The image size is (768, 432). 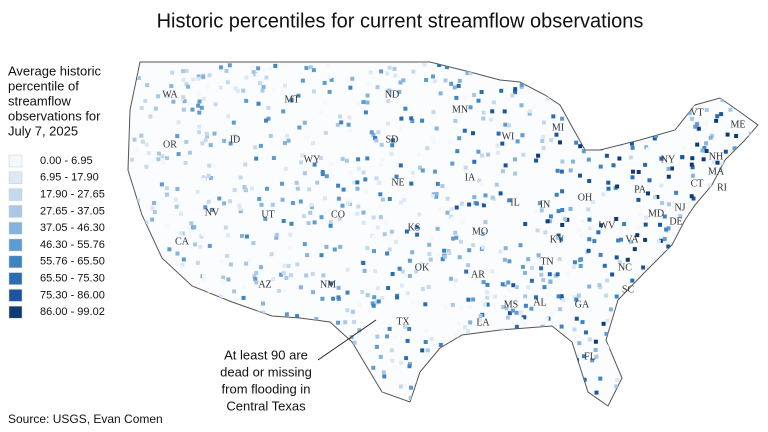 I want to click on state-label: IL, so click(x=514, y=202).